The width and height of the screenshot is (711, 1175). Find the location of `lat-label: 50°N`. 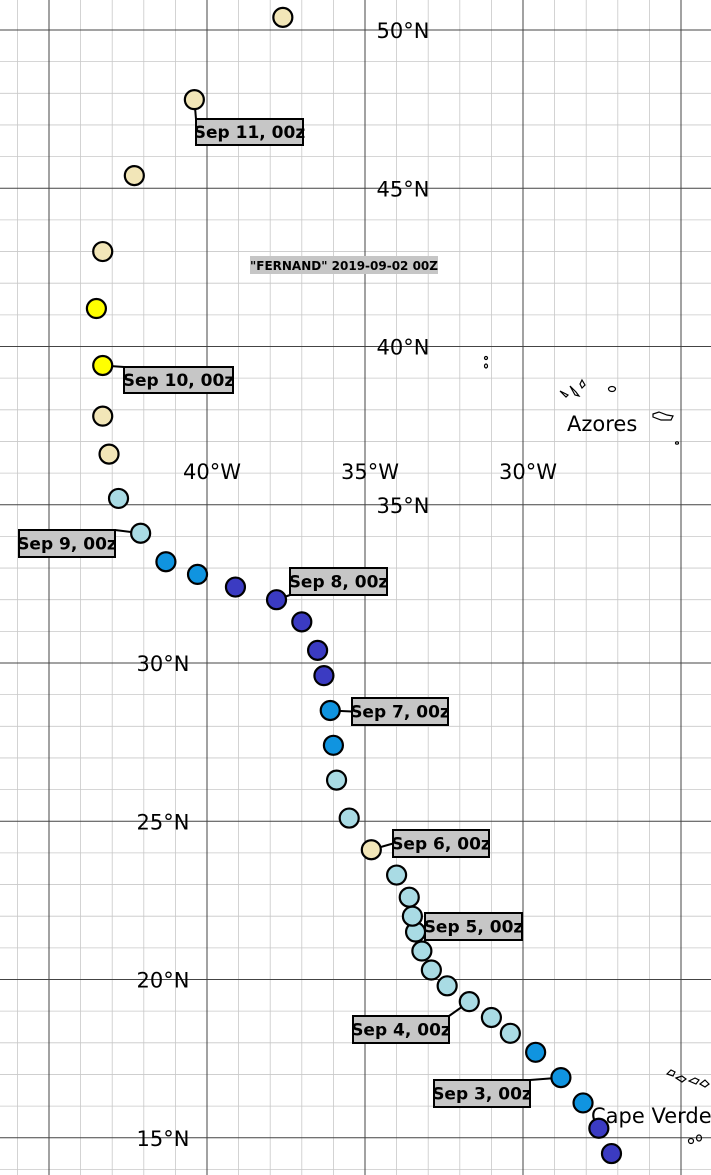

lat-label: 50°N is located at coordinates (403, 31).